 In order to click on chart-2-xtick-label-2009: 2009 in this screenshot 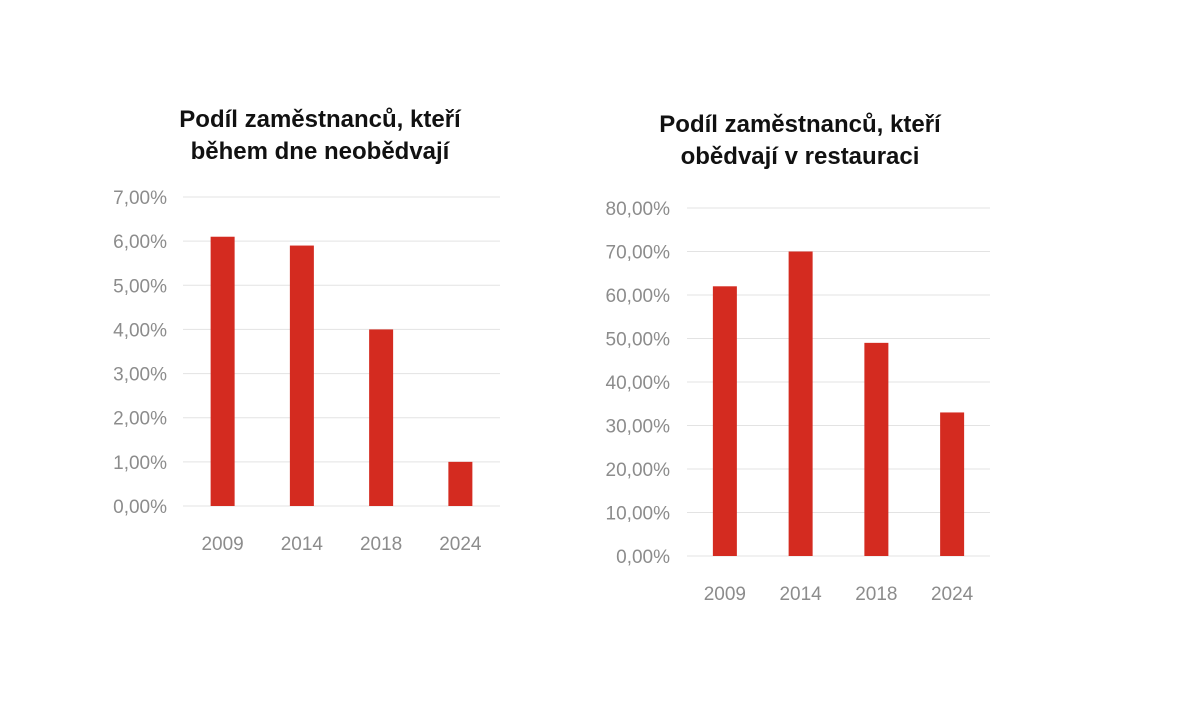, I will do `click(725, 594)`.